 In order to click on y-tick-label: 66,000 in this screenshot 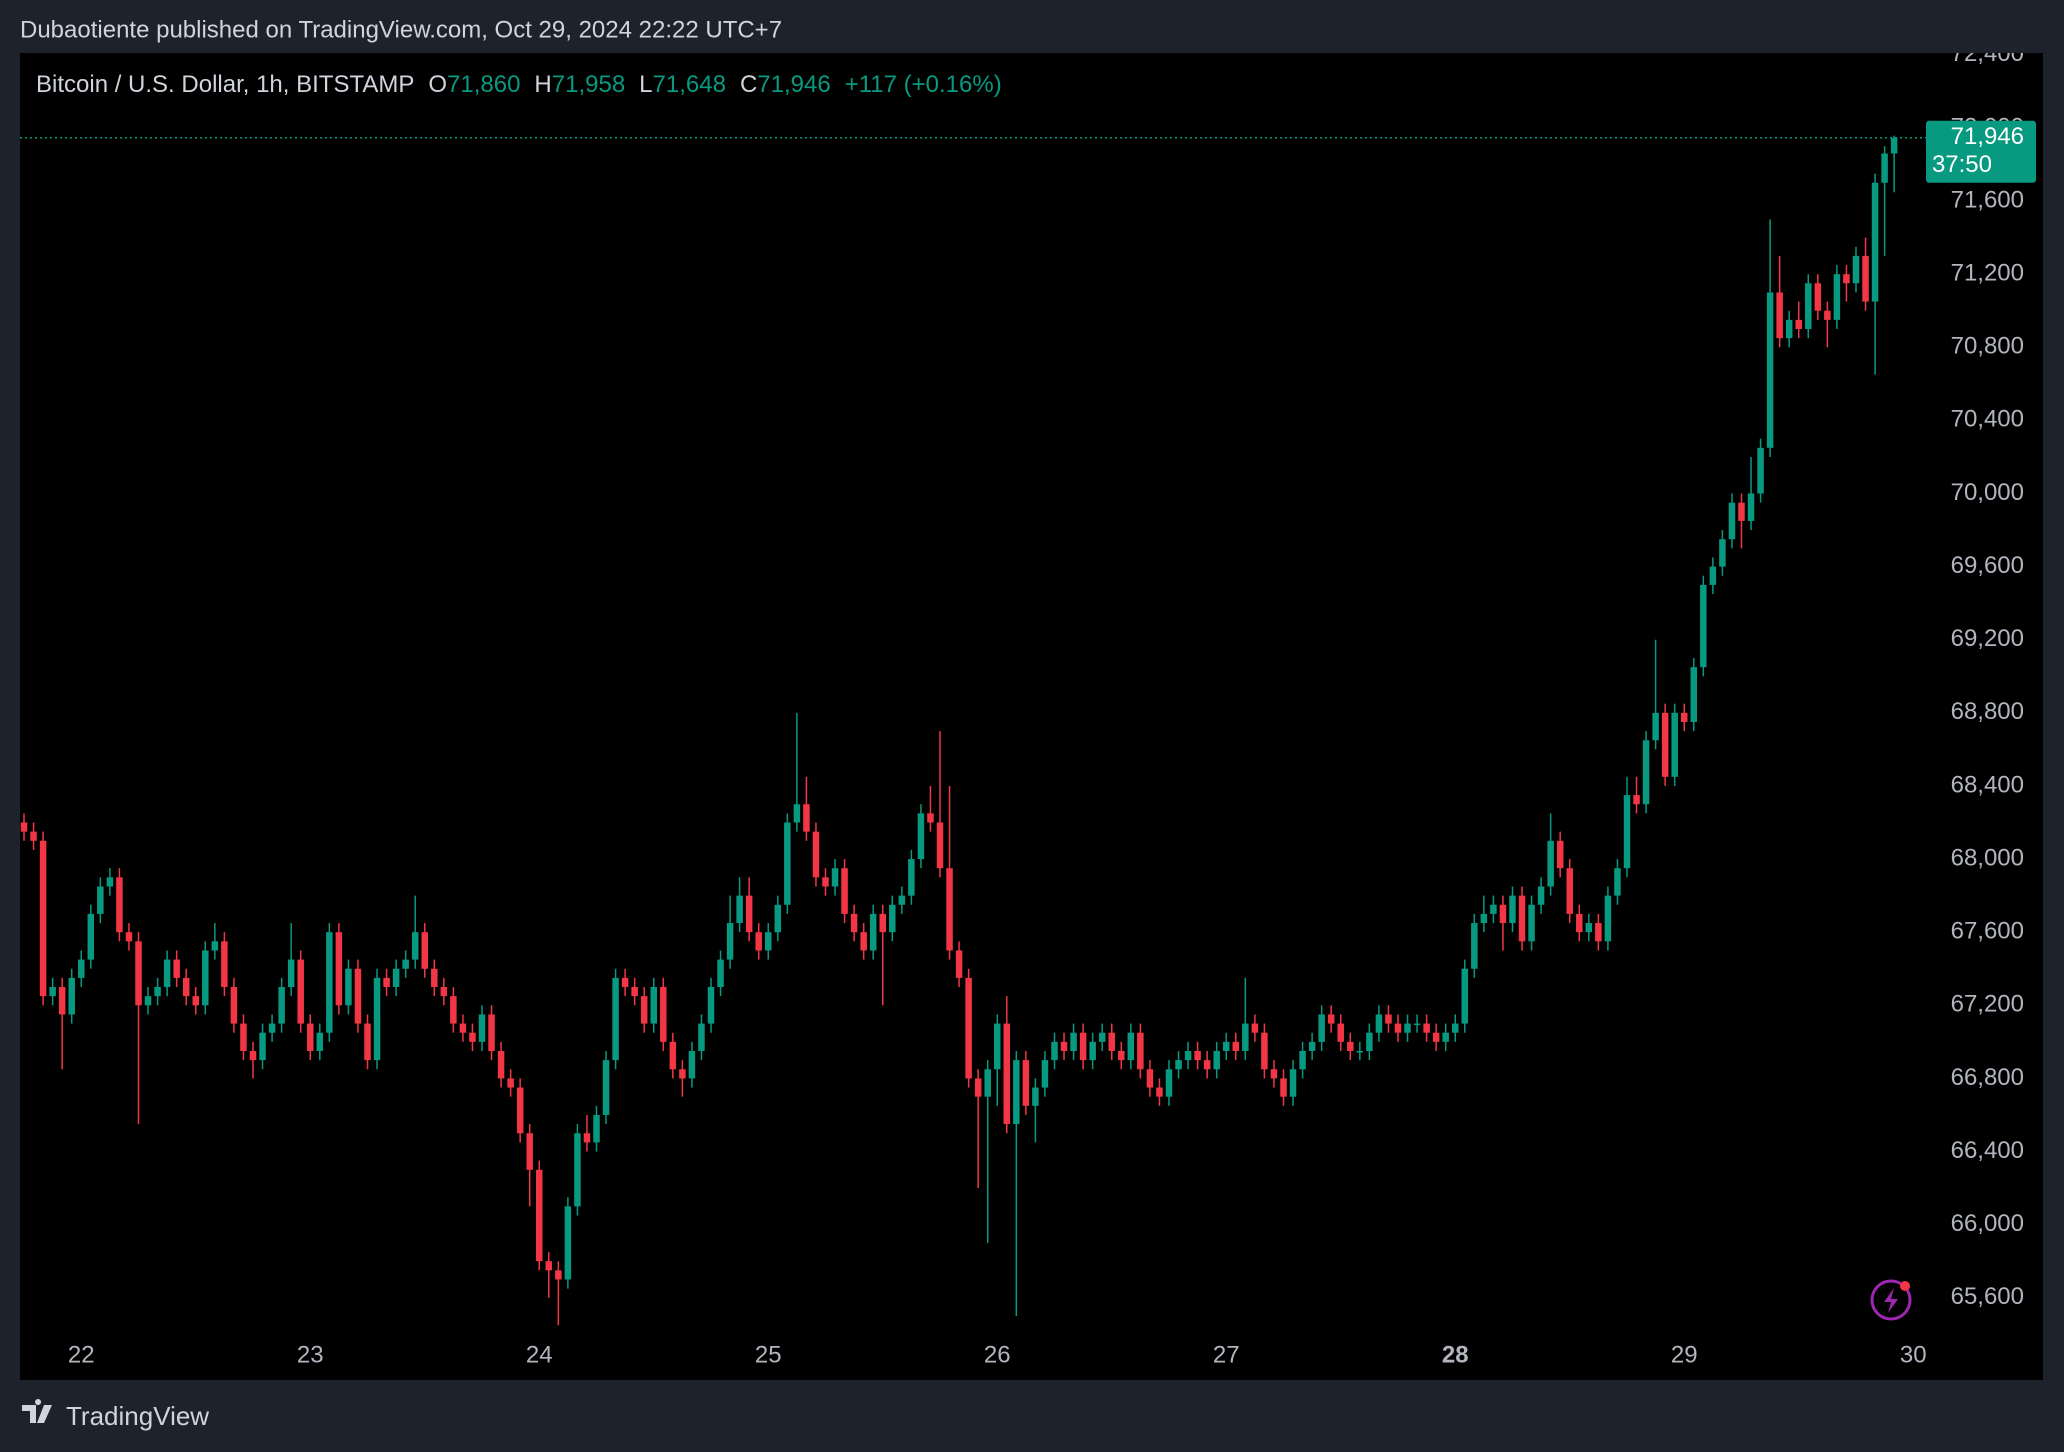, I will do `click(1987, 1223)`.